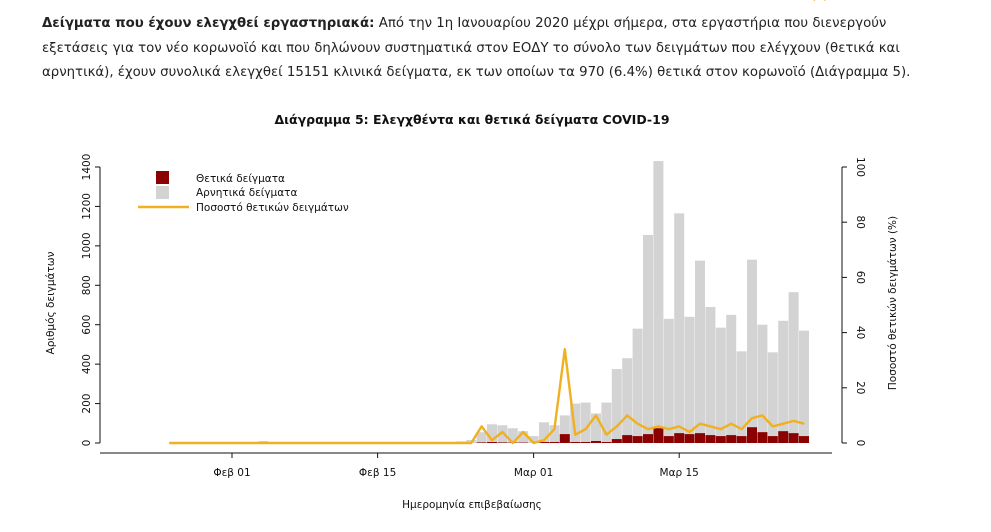 The width and height of the screenshot is (991, 532). Describe the element at coordinates (860, 167) in the screenshot. I see `y2-tick-label: 100` at that location.